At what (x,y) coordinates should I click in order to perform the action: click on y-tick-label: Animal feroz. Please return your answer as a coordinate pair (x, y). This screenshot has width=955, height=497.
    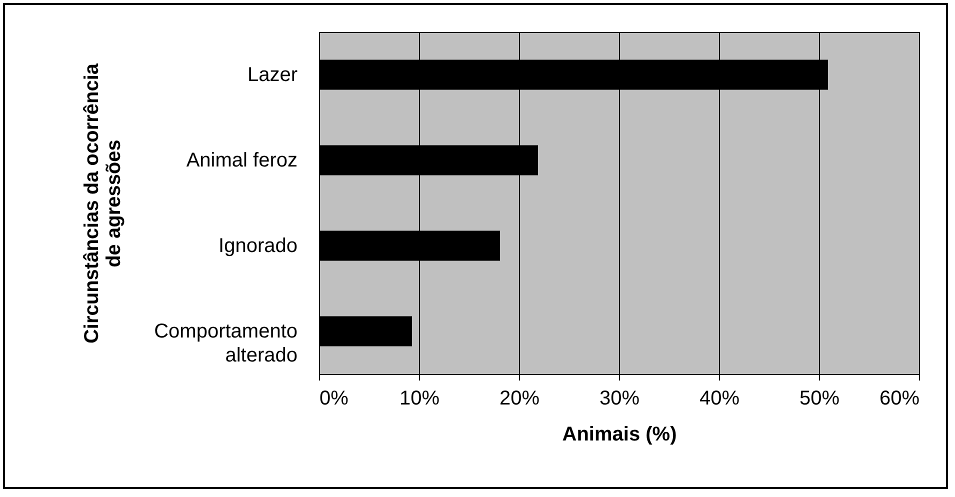
    Looking at the image, I should click on (242, 160).